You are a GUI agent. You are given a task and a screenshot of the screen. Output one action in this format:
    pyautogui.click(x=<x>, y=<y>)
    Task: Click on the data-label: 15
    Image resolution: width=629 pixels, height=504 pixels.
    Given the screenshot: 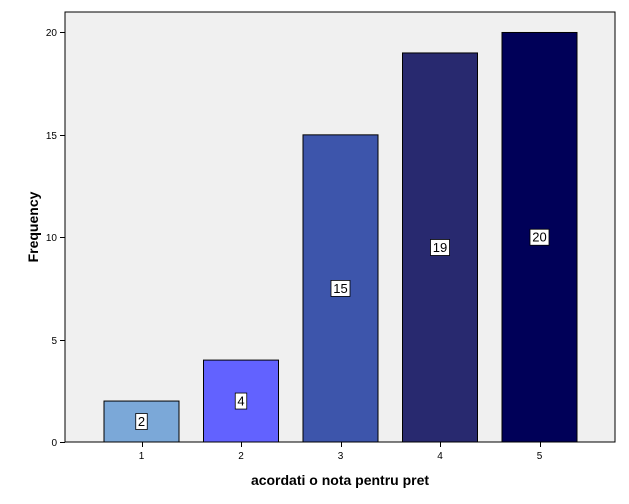 What is the action you would take?
    pyautogui.click(x=340, y=288)
    